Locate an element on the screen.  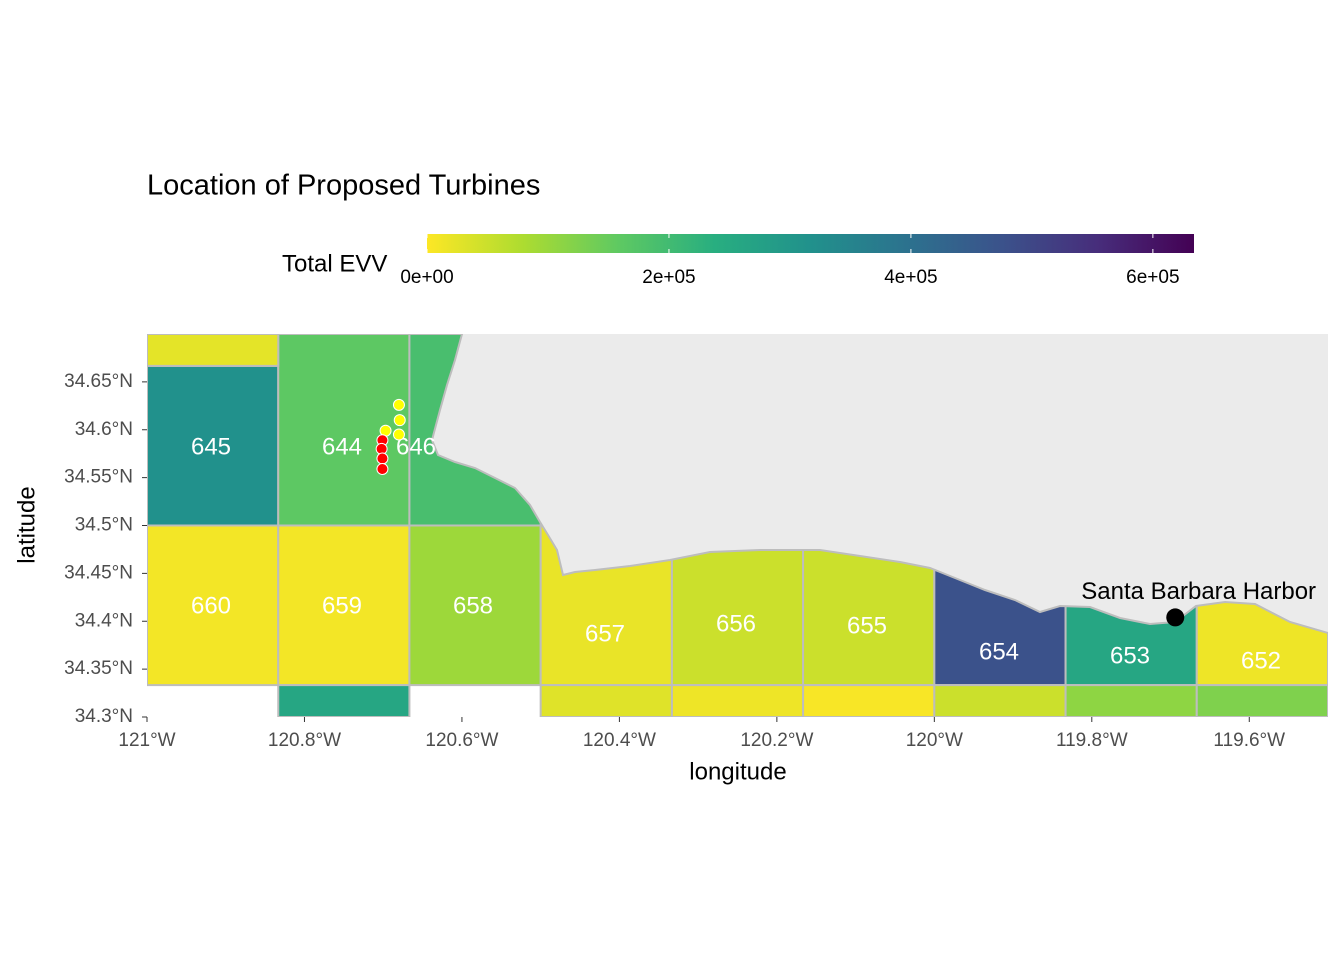
x-axis-label: longitude is located at coordinates (737, 771).